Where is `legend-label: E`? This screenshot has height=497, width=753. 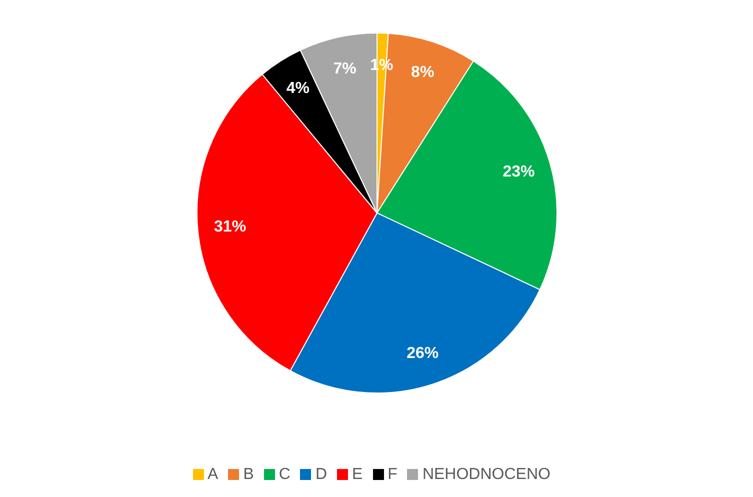
legend-label: E is located at coordinates (357, 474).